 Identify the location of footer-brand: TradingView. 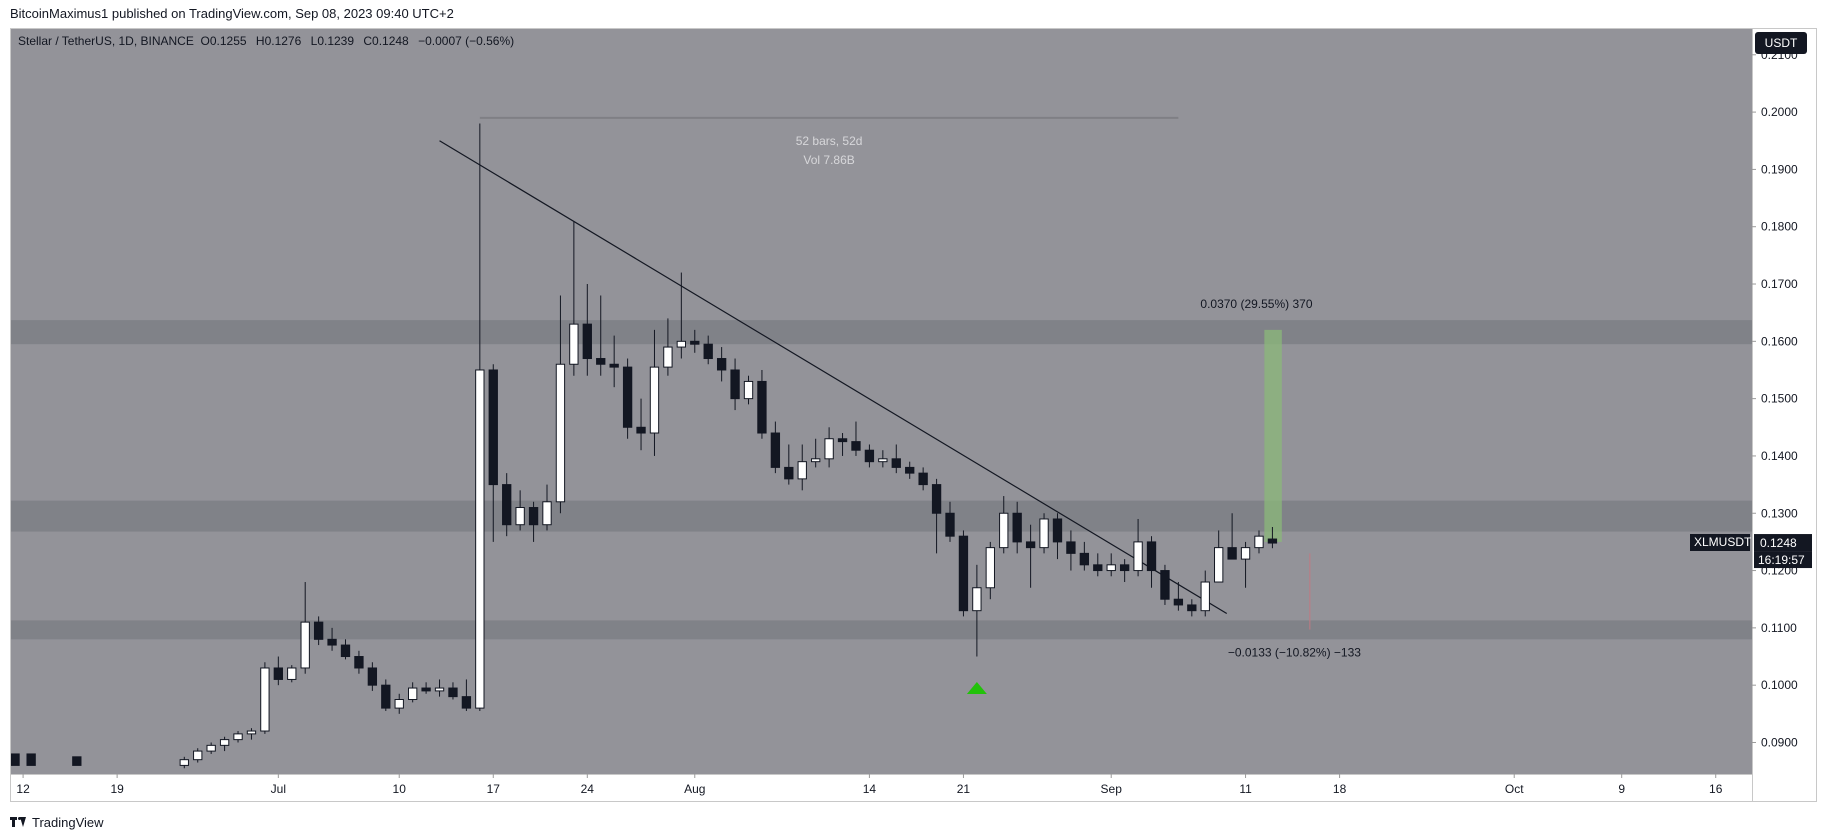
(57, 822).